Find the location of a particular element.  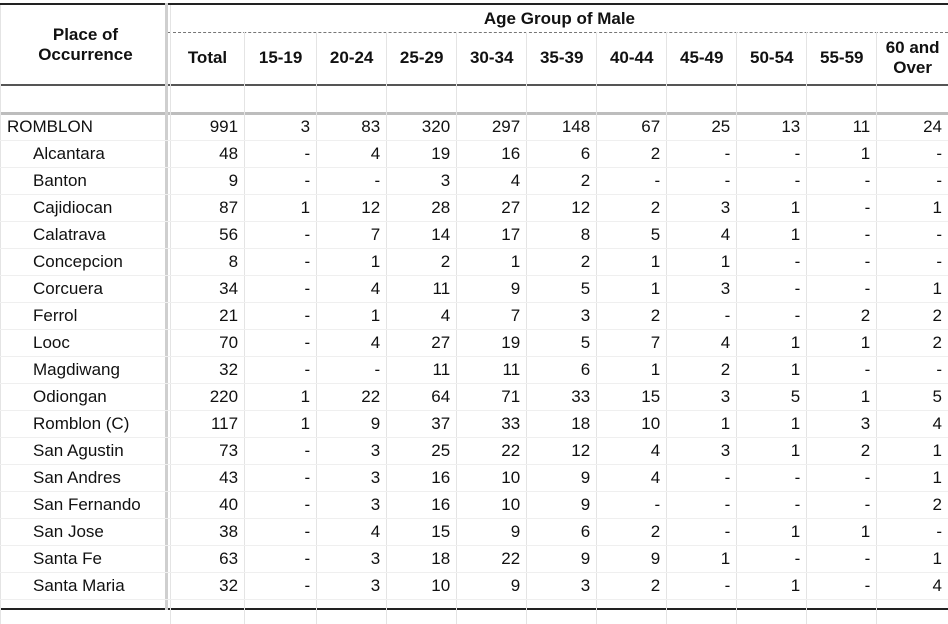

place-header-cell: Place of Occurrence is located at coordinates (86, 44).